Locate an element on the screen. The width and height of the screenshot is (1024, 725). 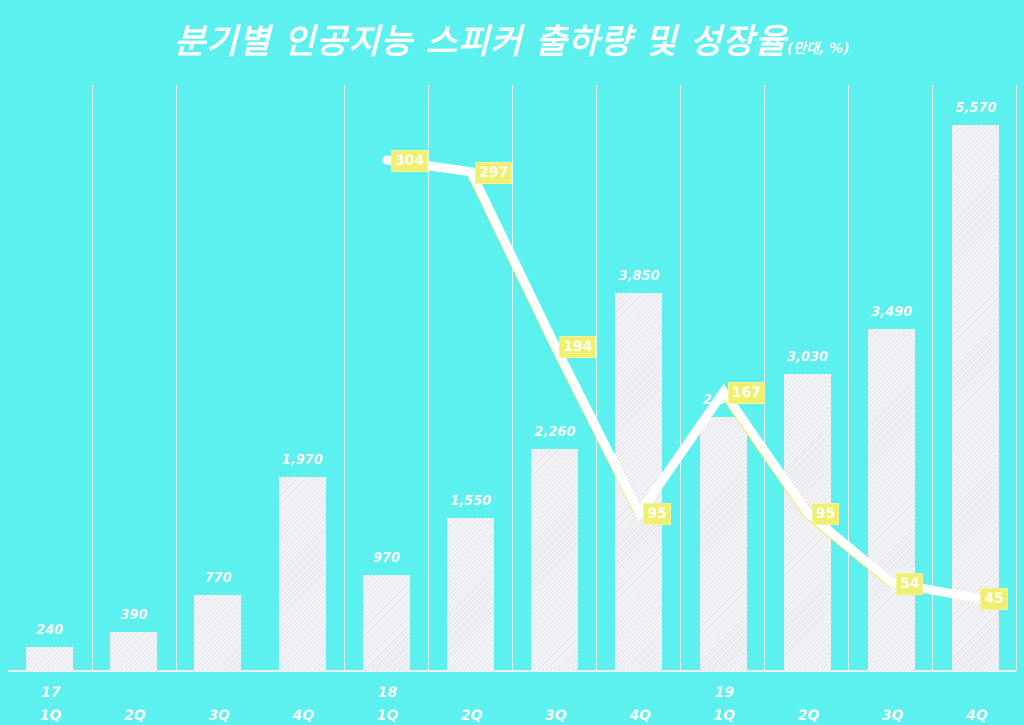
title-main: 분기별 인공지능 스피커 출하량 및 성장율 is located at coordinates (481, 42).